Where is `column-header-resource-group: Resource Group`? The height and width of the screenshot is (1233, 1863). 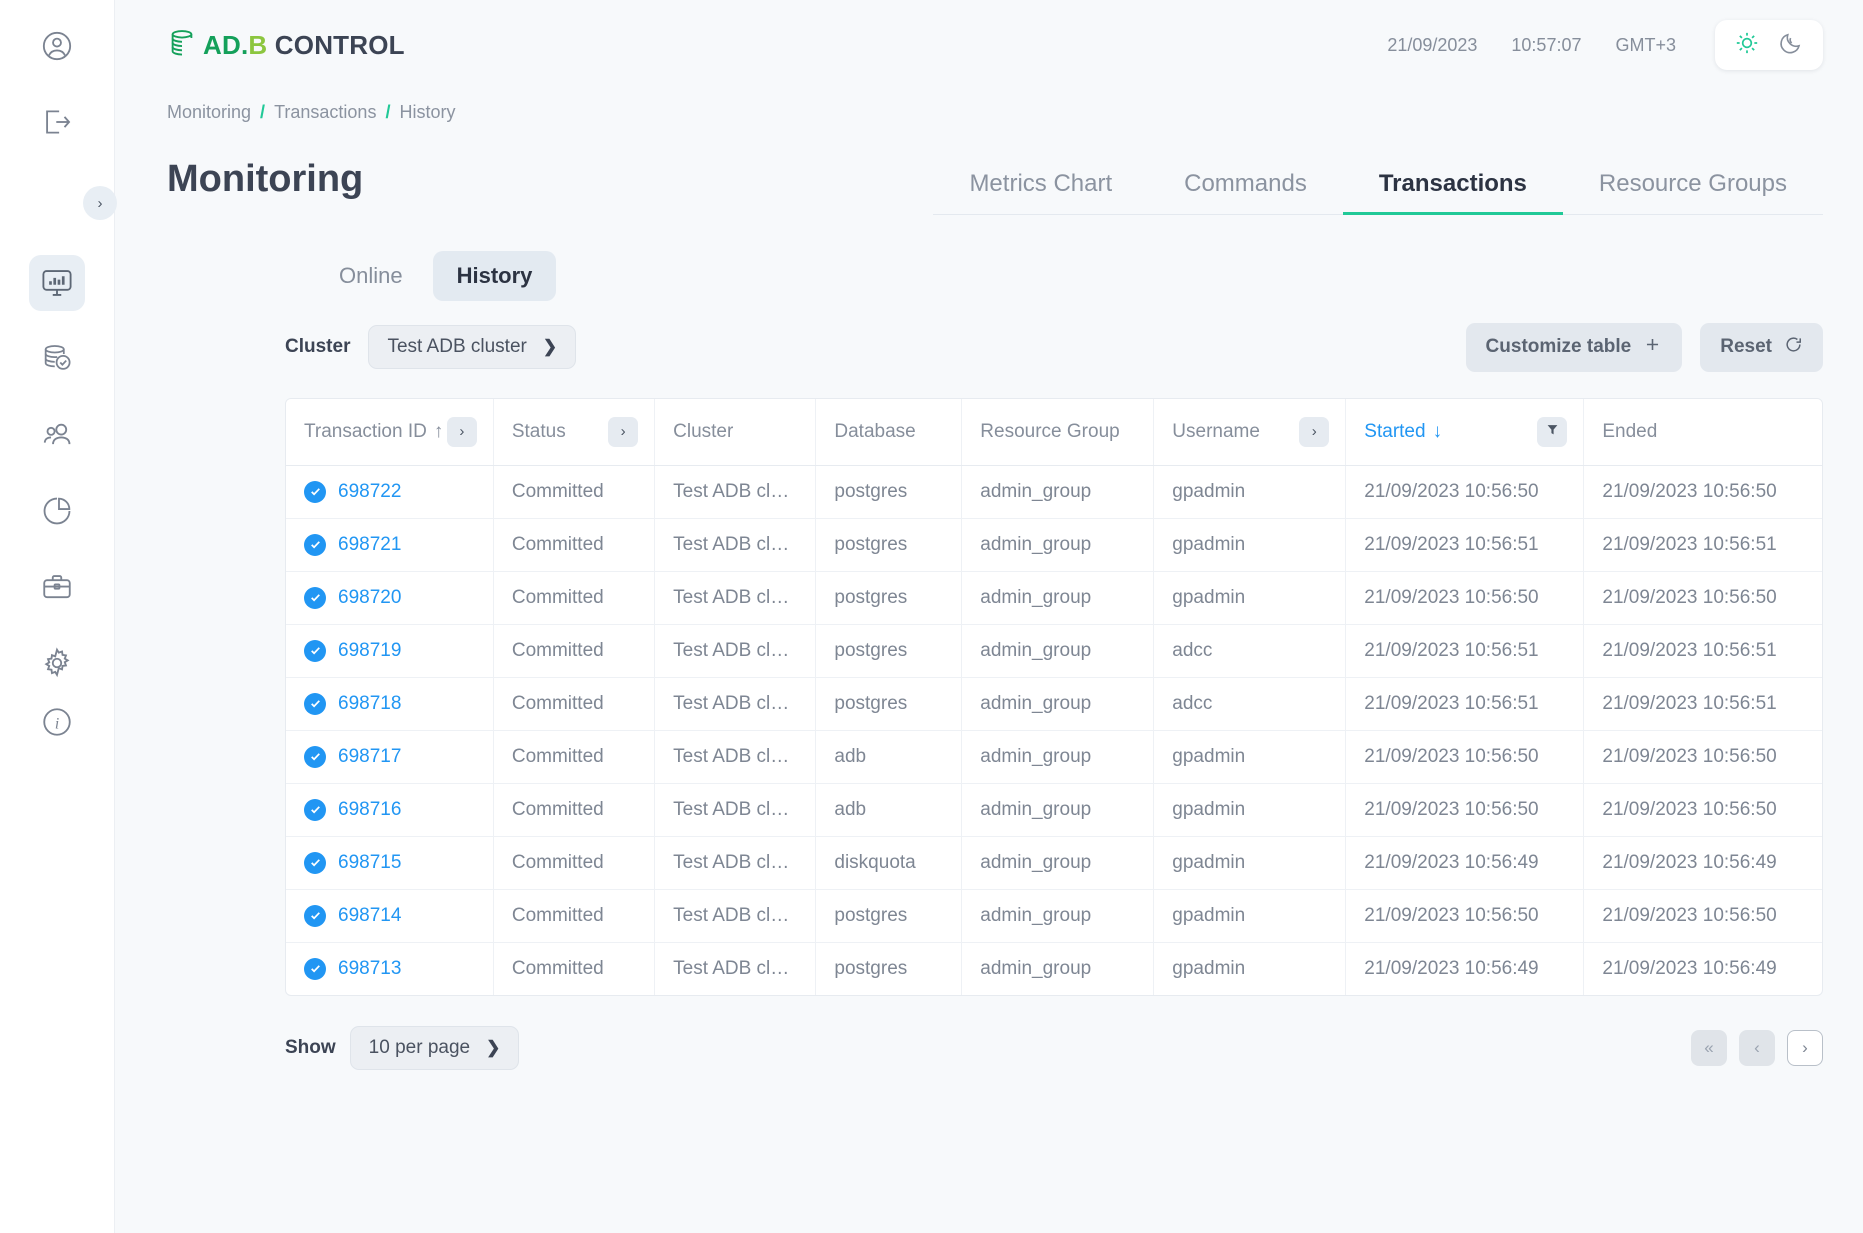 column-header-resource-group: Resource Group is located at coordinates (1058, 432).